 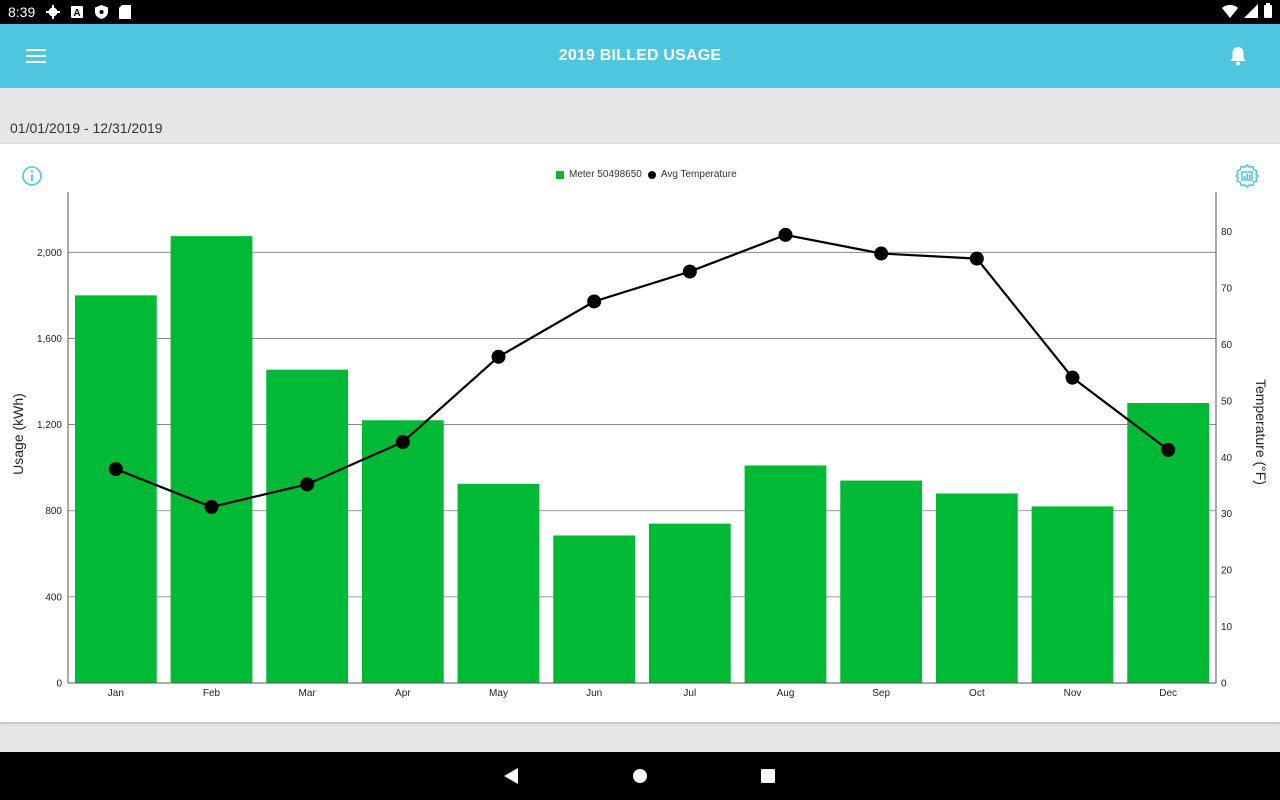 I want to click on x-tick-label: May, so click(x=498, y=693).